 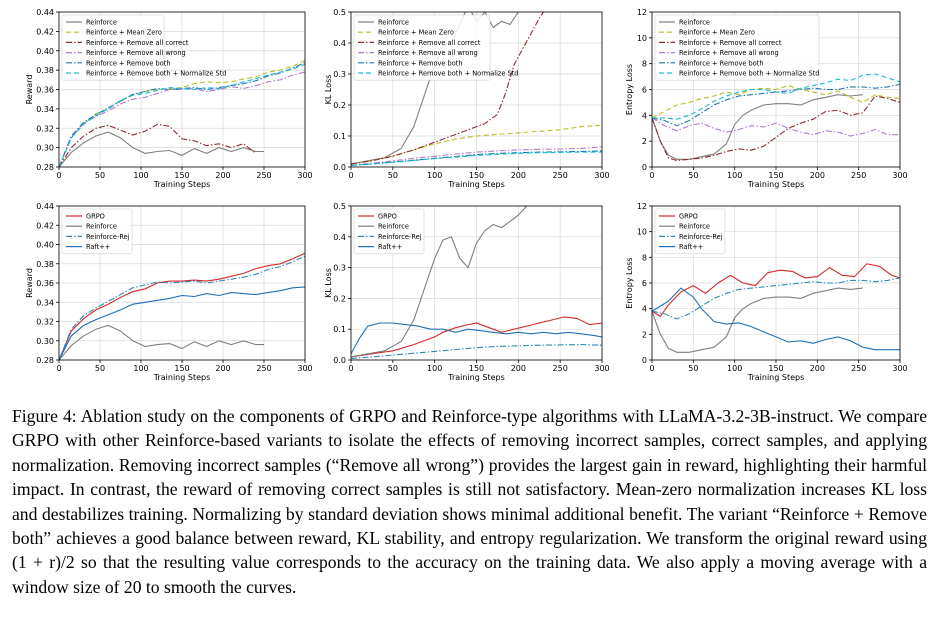 What do you see at coordinates (642, 38) in the screenshot?
I see `y-tick-label: 10` at bounding box center [642, 38].